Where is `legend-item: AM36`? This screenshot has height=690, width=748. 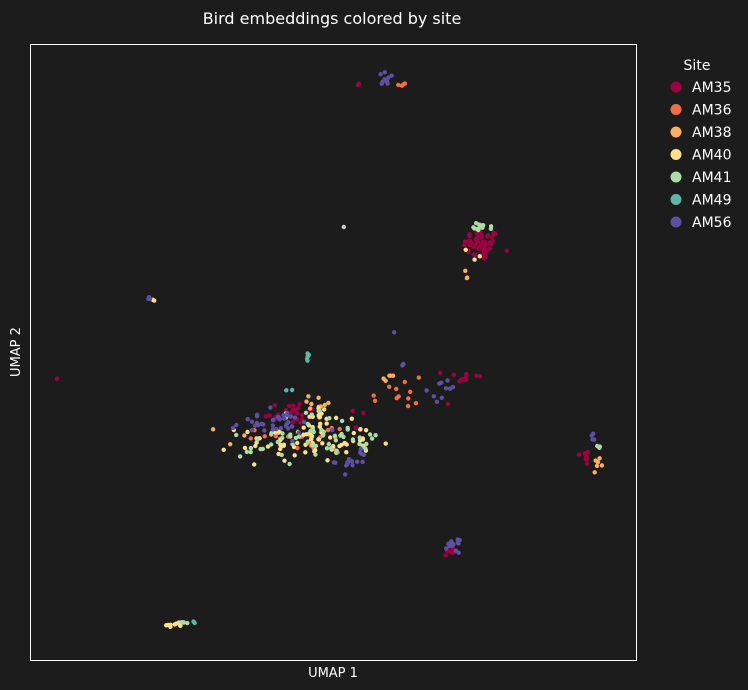
legend-item: AM36 is located at coordinates (701, 111).